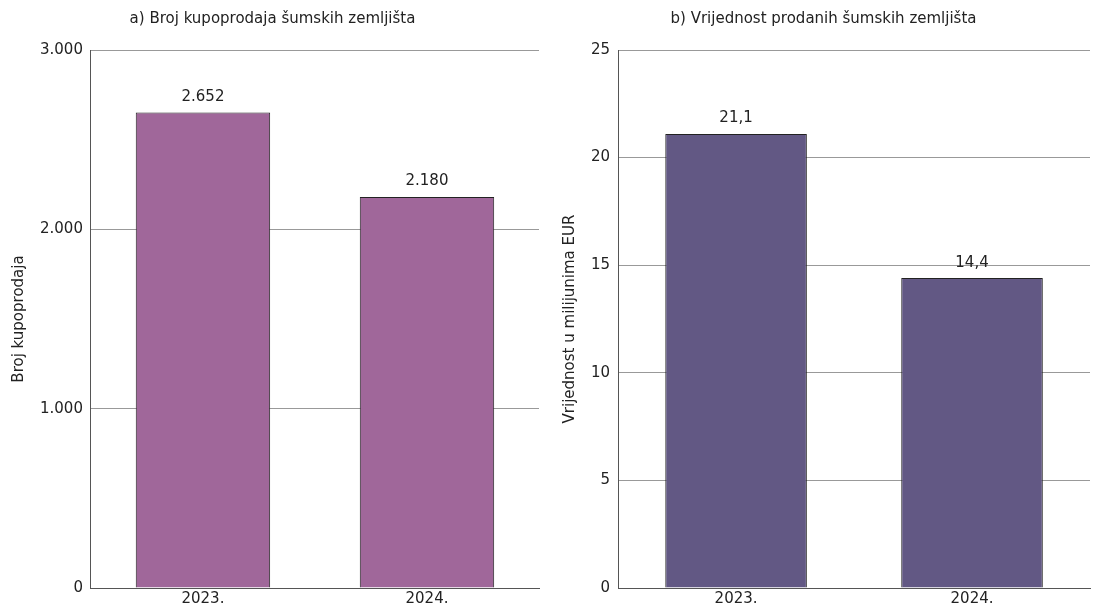 The width and height of the screenshot is (1102, 614). Describe the element at coordinates (605, 479) in the screenshot. I see `y-tick-label: 5` at that location.